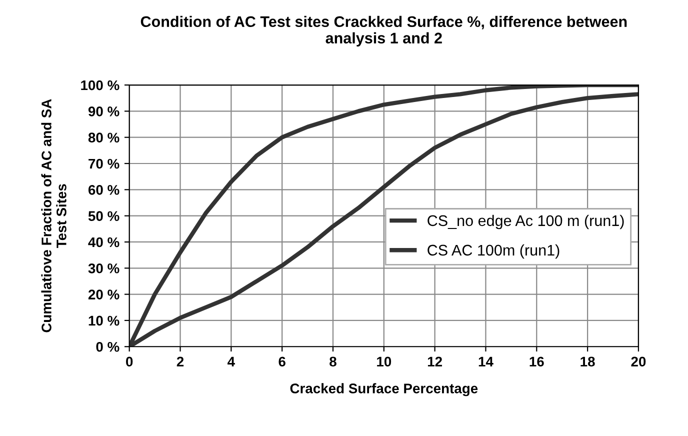 This screenshot has height=436, width=688. What do you see at coordinates (587, 361) in the screenshot?
I see `x-tick-label: 18` at bounding box center [587, 361].